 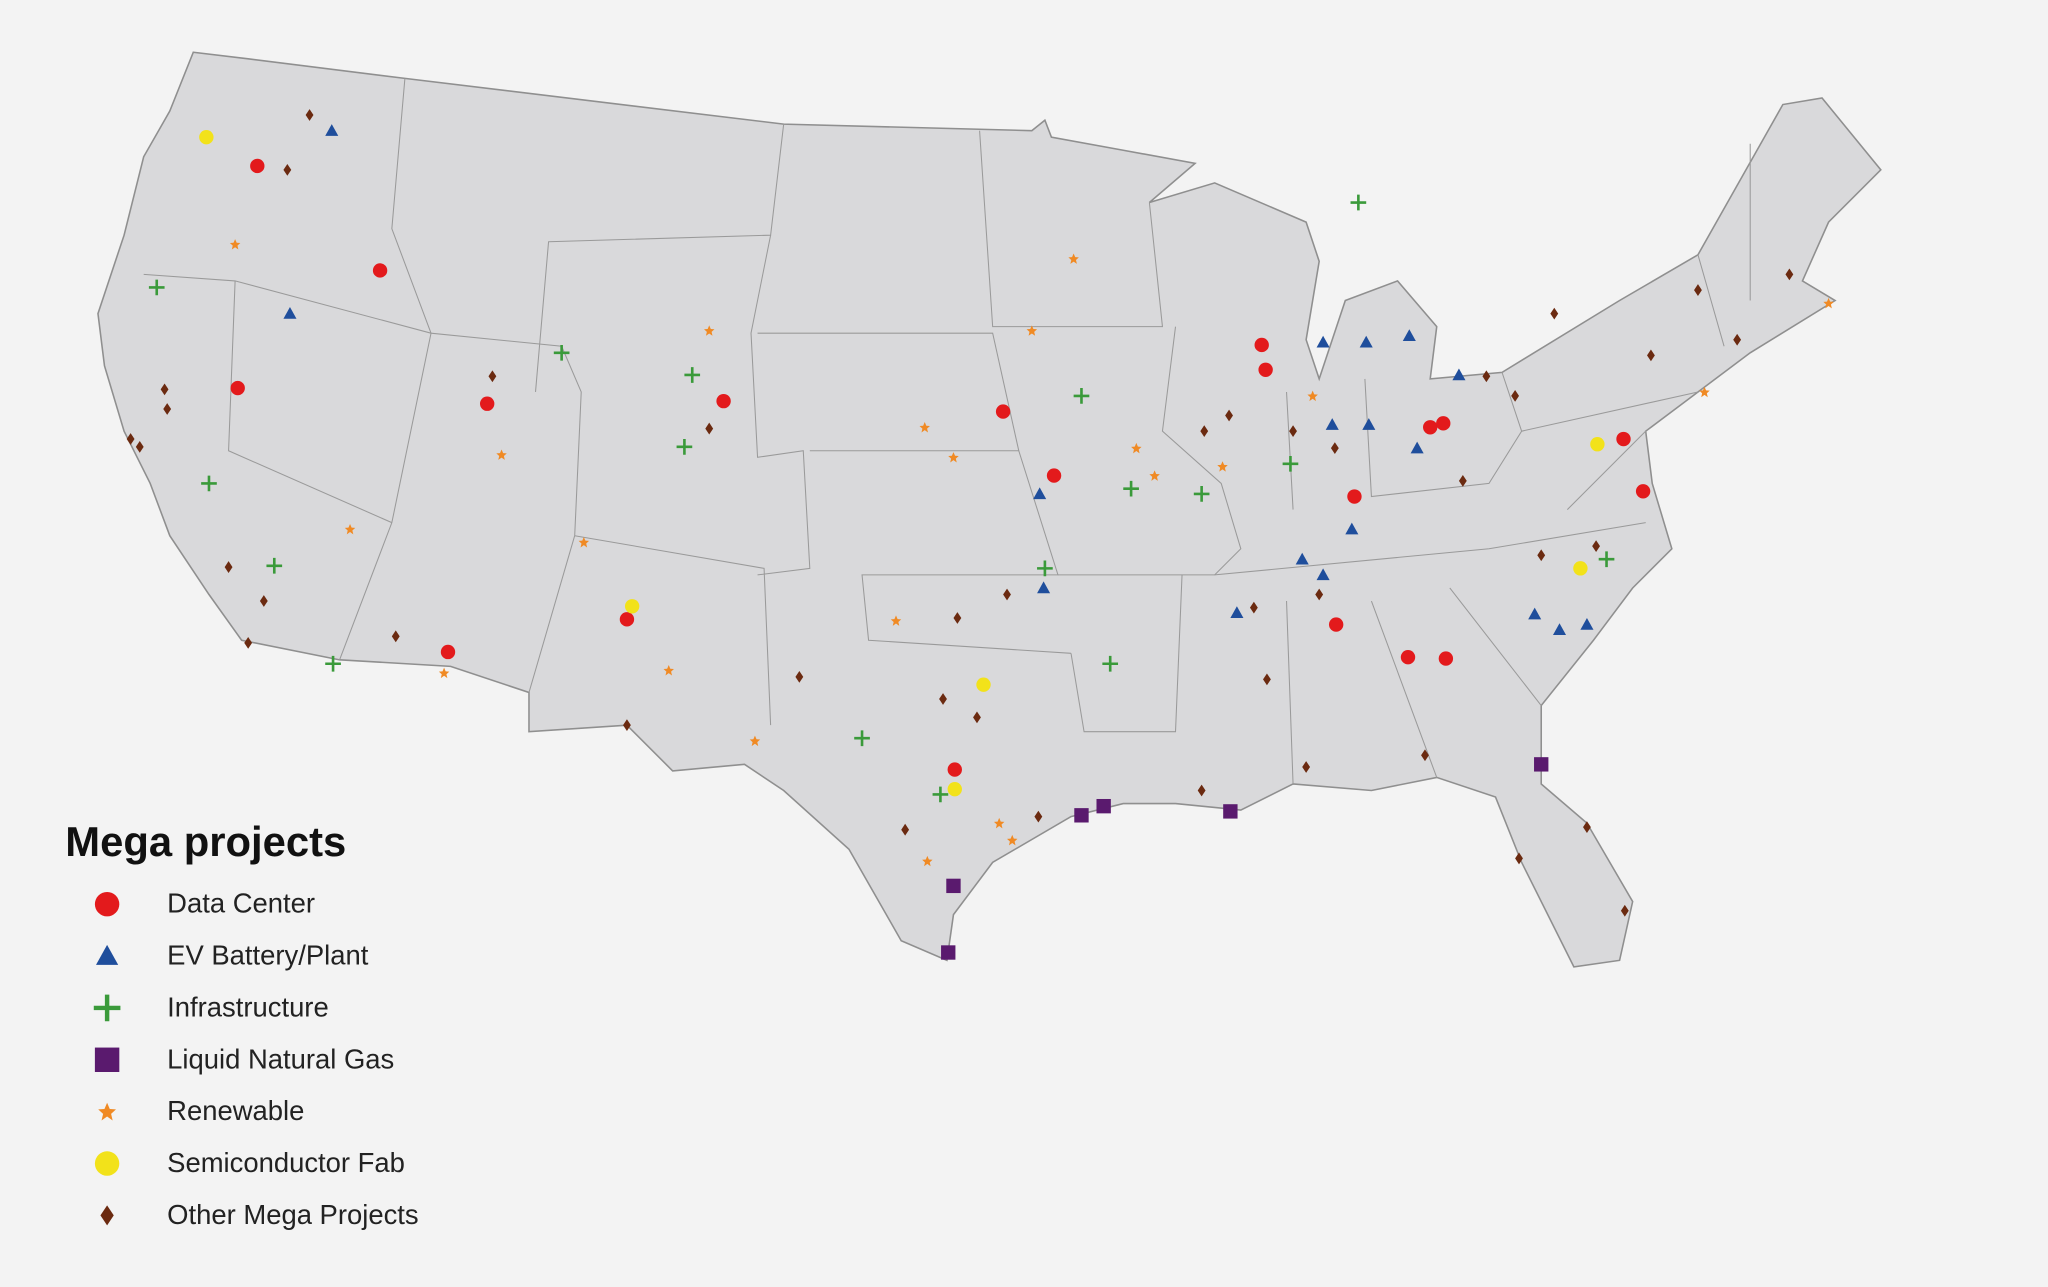 I want to click on legend-label: EV Battery/Plant, so click(x=268, y=955).